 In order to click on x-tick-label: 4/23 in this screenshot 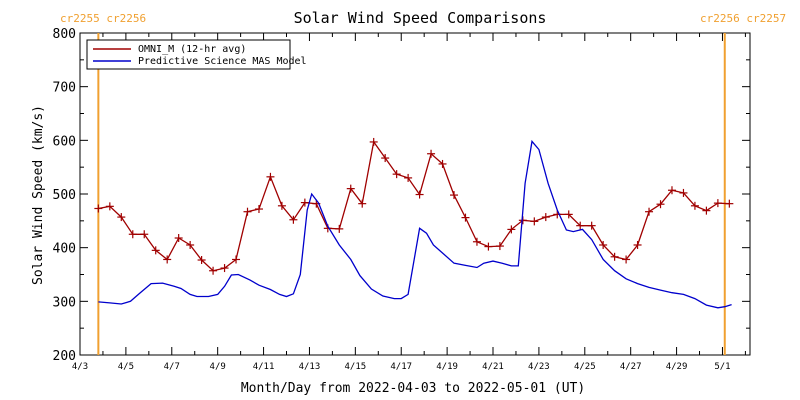, I will do `click(539, 367)`.